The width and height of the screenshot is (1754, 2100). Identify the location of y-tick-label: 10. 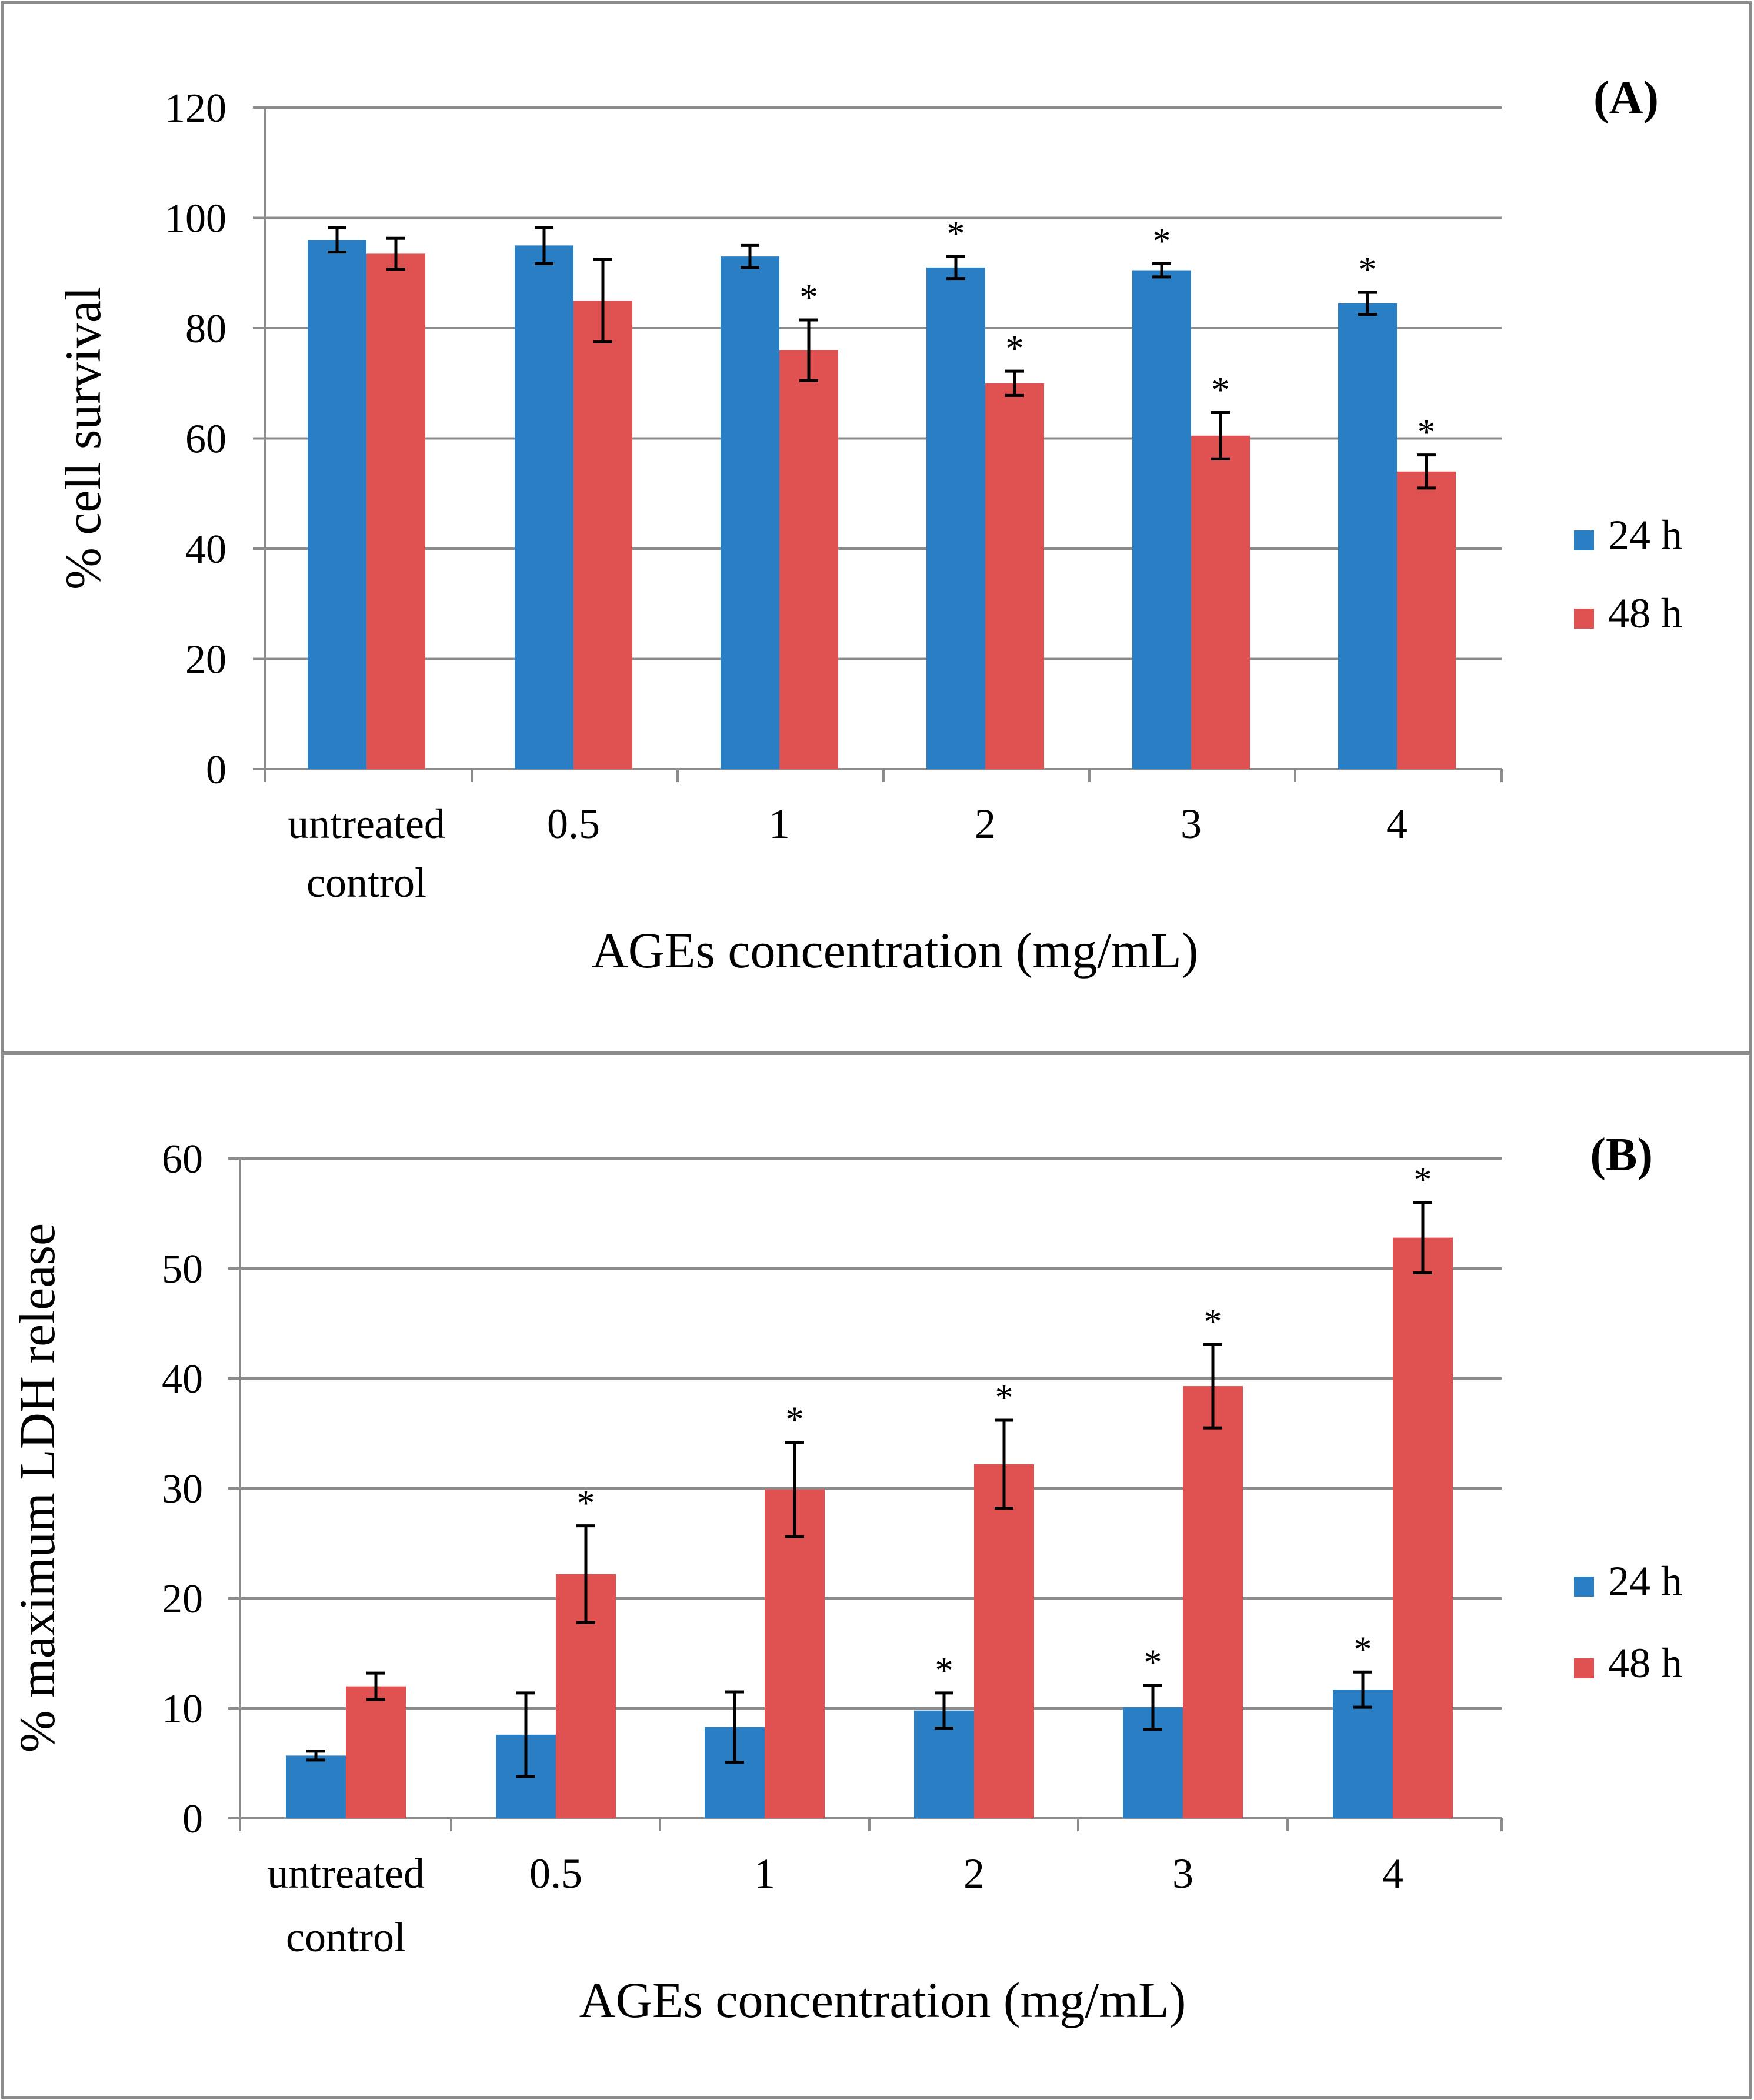
(183, 1709).